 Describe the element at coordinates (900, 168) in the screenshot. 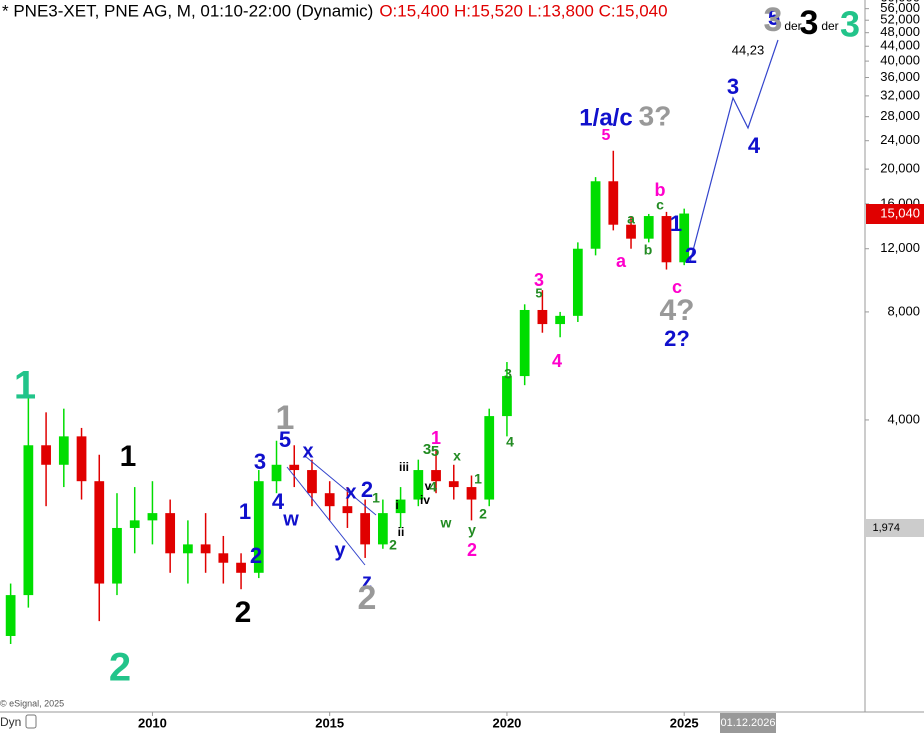

I see `y-tick-label: 20,000` at that location.